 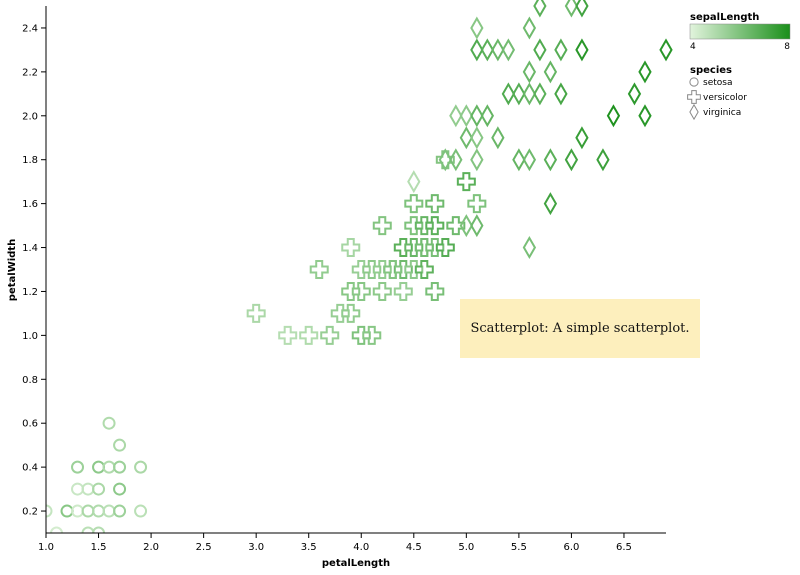 What do you see at coordinates (717, 97) in the screenshot?
I see `legend-item-versicolor: versicolor` at bounding box center [717, 97].